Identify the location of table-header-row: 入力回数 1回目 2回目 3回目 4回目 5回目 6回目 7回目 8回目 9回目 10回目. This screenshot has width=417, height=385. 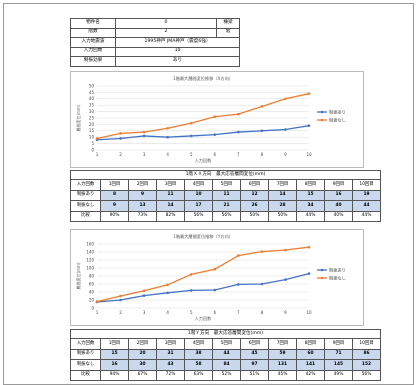
(225, 344).